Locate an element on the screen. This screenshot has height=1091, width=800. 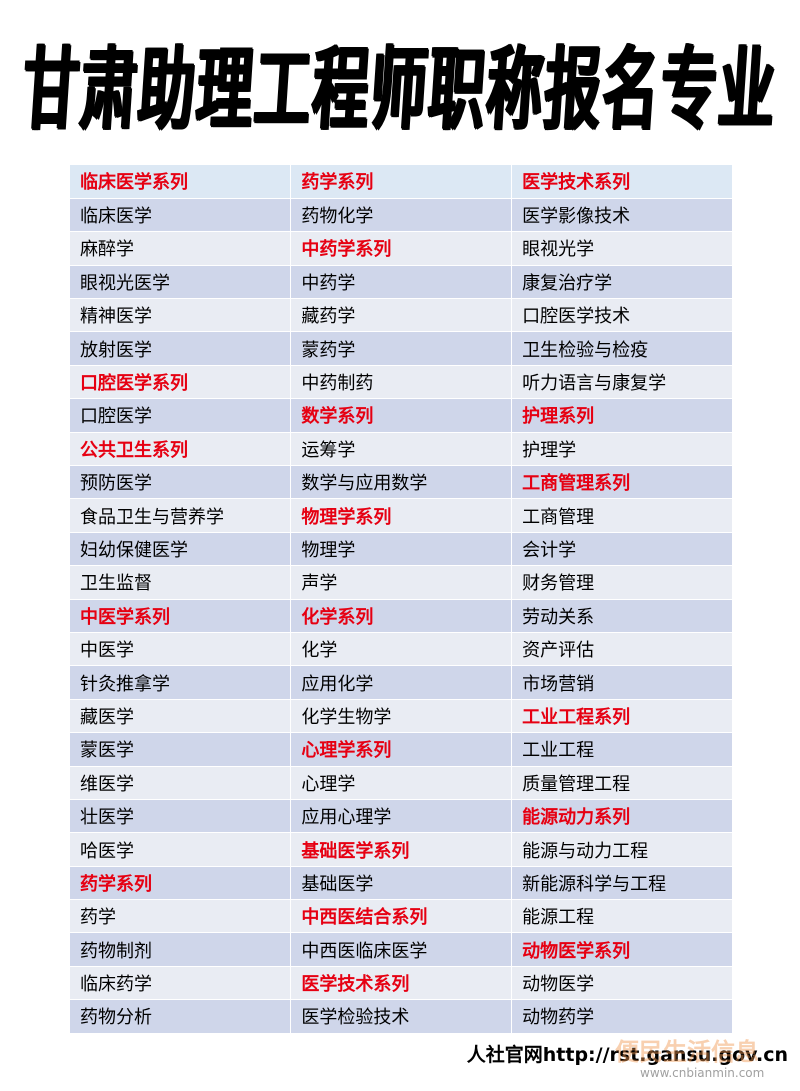
table-row: 中医学 化学 资产评估 is located at coordinates (401, 649).